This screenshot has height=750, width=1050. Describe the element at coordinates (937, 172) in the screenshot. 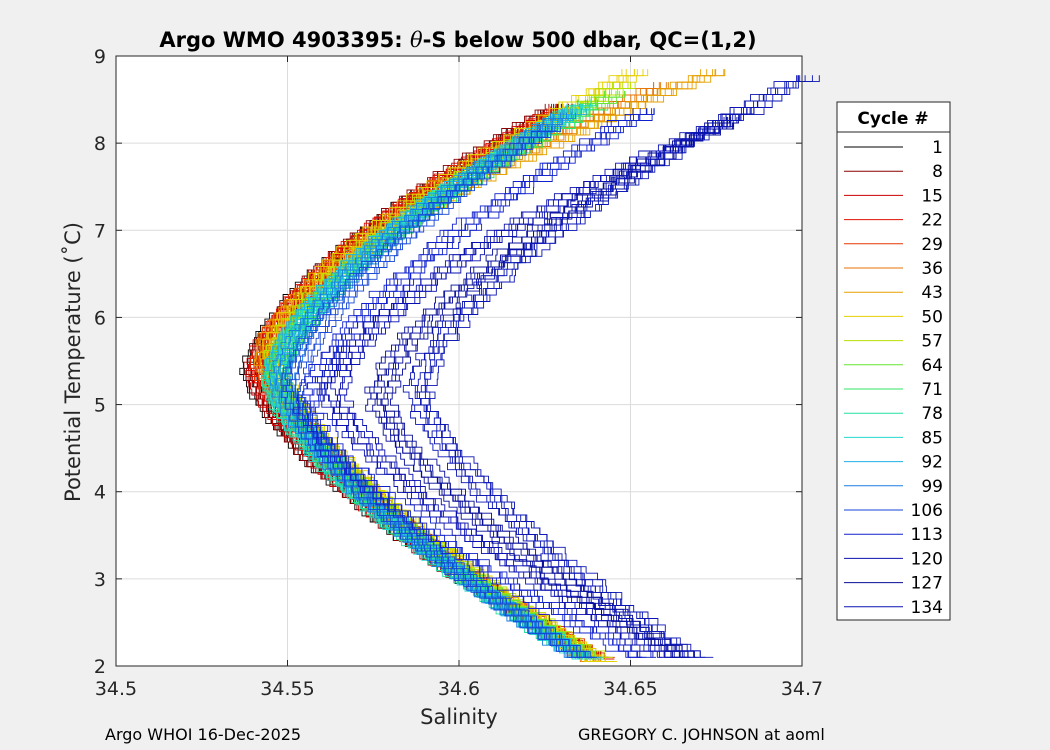

I see `legend-label-8: 8` at that location.